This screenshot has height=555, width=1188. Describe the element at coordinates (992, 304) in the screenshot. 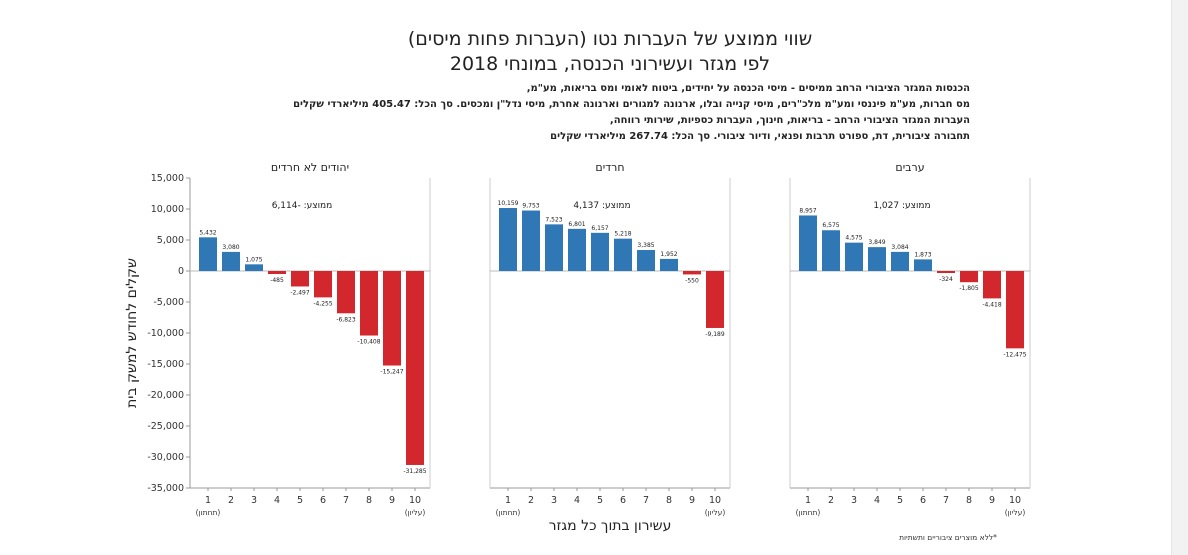

I see `data-label: -4,418` at that location.